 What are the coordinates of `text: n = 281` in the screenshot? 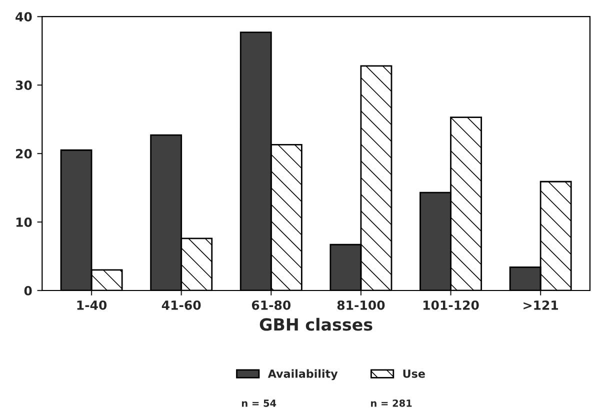 It's located at (391, 403).